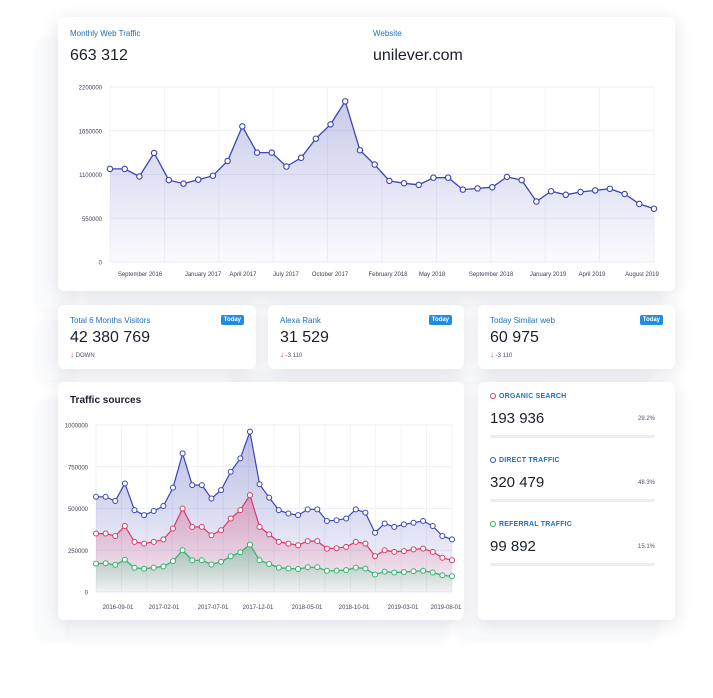 The height and width of the screenshot is (698, 713). What do you see at coordinates (375, 297) in the screenshot?
I see `ghost-card-mid` at bounding box center [375, 297].